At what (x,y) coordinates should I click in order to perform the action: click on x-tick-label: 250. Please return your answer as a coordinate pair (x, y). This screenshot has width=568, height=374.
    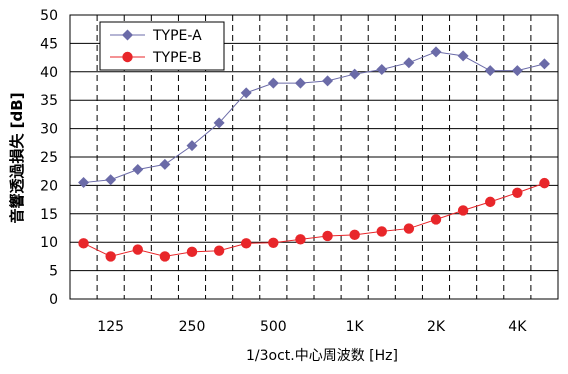
    Looking at the image, I should click on (192, 327).